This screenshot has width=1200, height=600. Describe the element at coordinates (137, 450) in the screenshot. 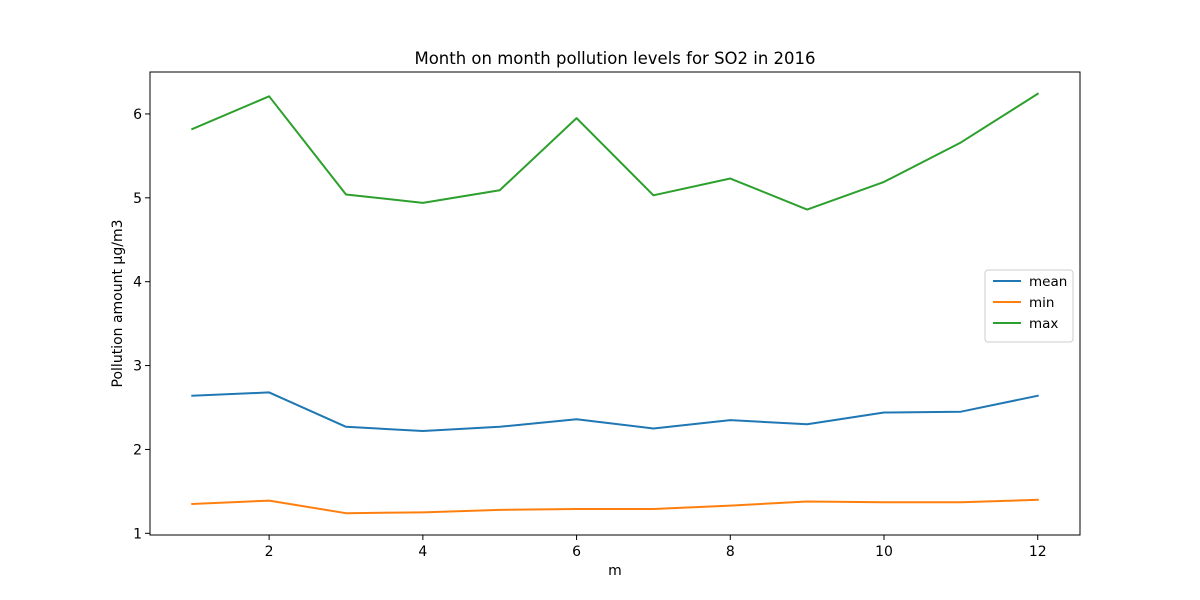

I see `y-tick-label: 2` at that location.